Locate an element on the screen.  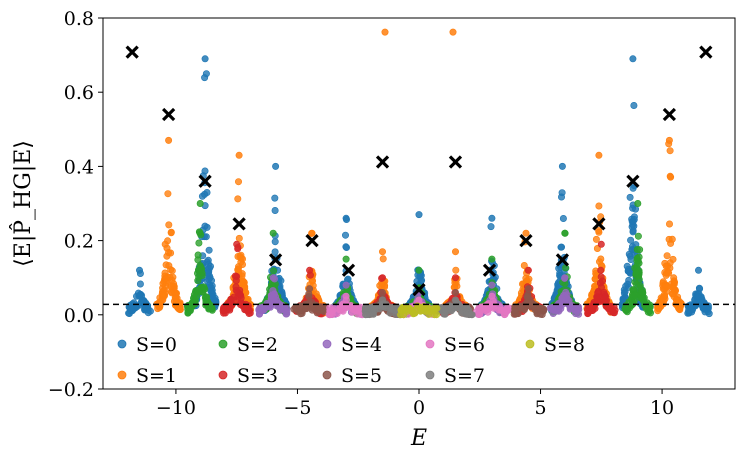
y-tick-label: 0.0 is located at coordinates (79, 316).